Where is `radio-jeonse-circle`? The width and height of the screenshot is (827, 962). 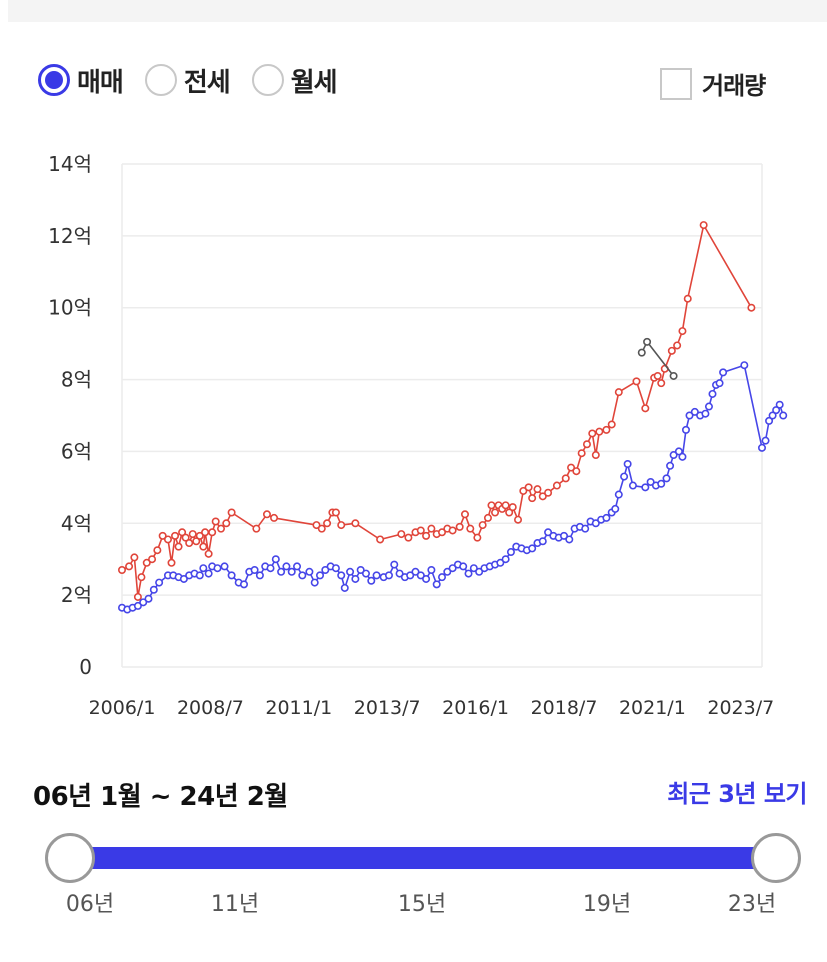 radio-jeonse-circle is located at coordinates (160, 80).